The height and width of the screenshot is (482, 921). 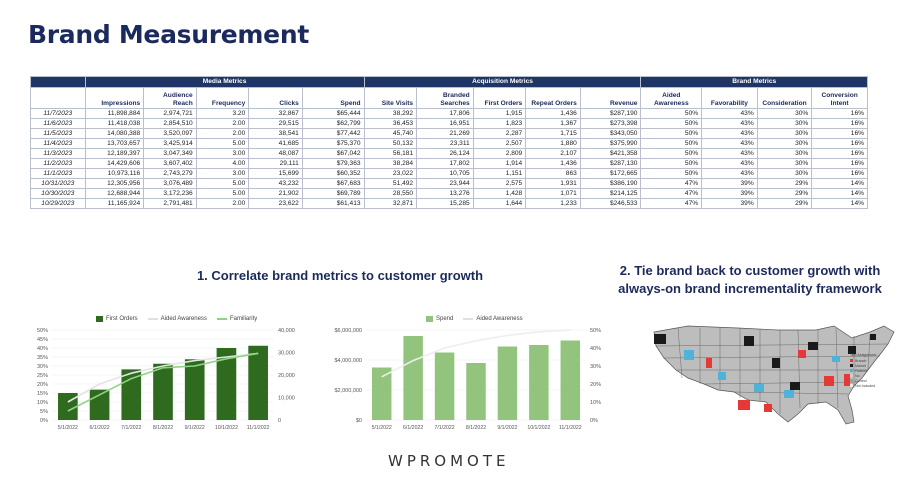 I want to click on left-axis-tick-label: $0, so click(x=359, y=421).